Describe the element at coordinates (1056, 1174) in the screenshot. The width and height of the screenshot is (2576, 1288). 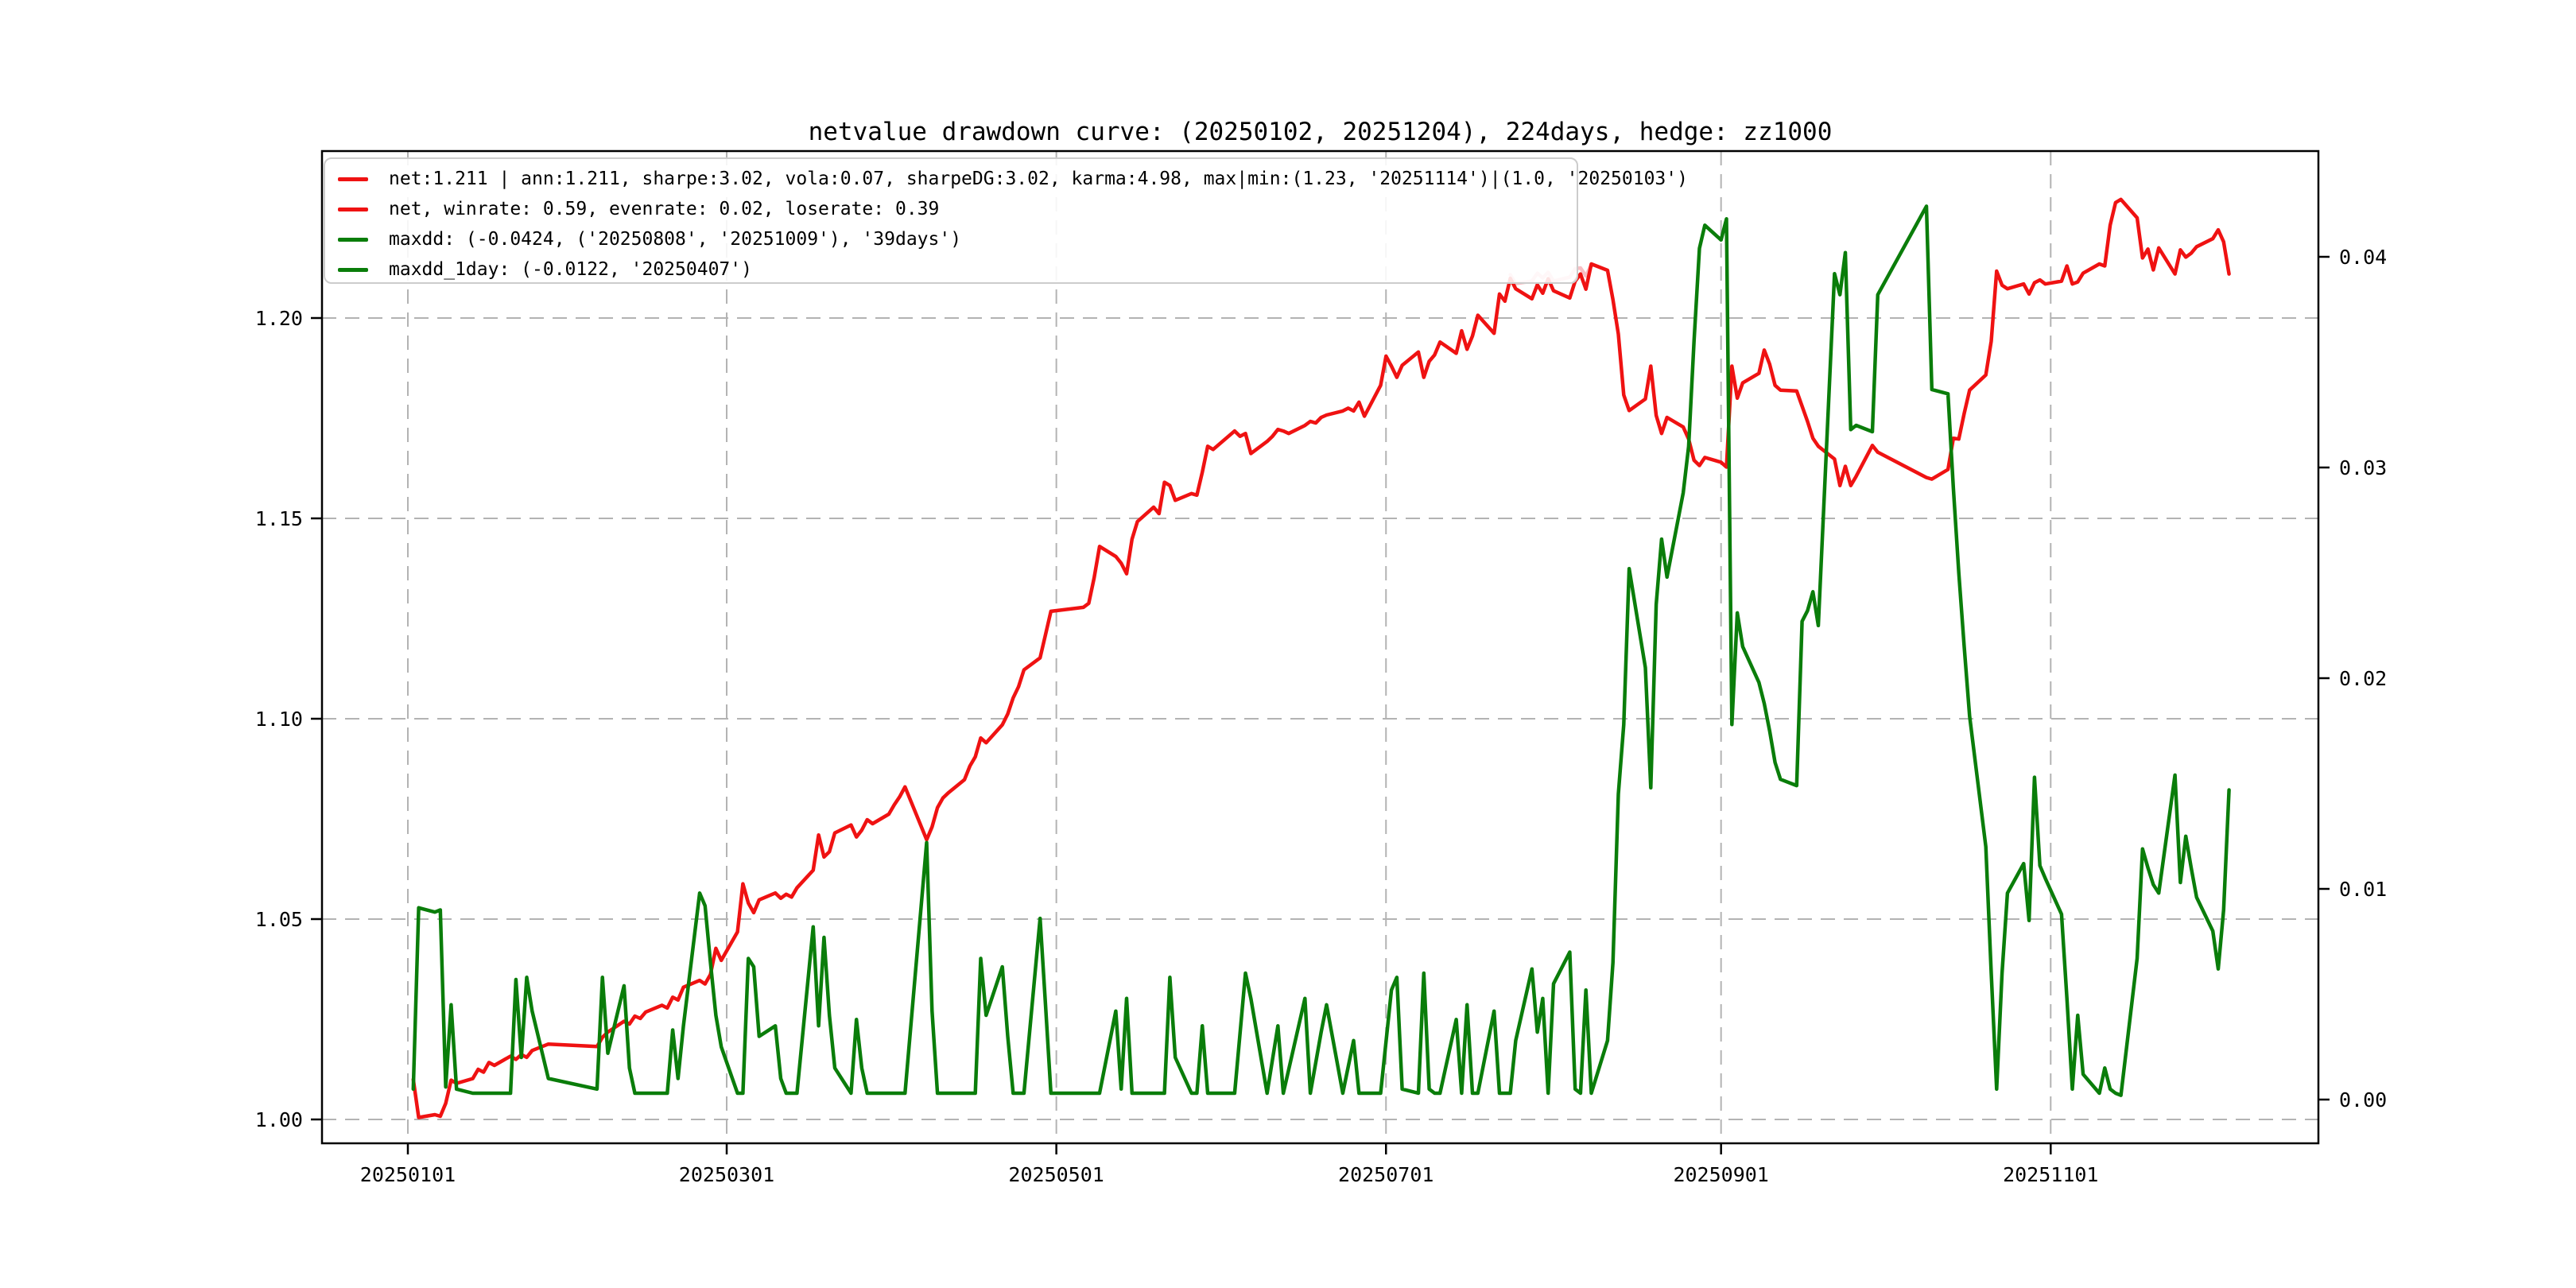
I see `x-tick-label: 20250501` at that location.